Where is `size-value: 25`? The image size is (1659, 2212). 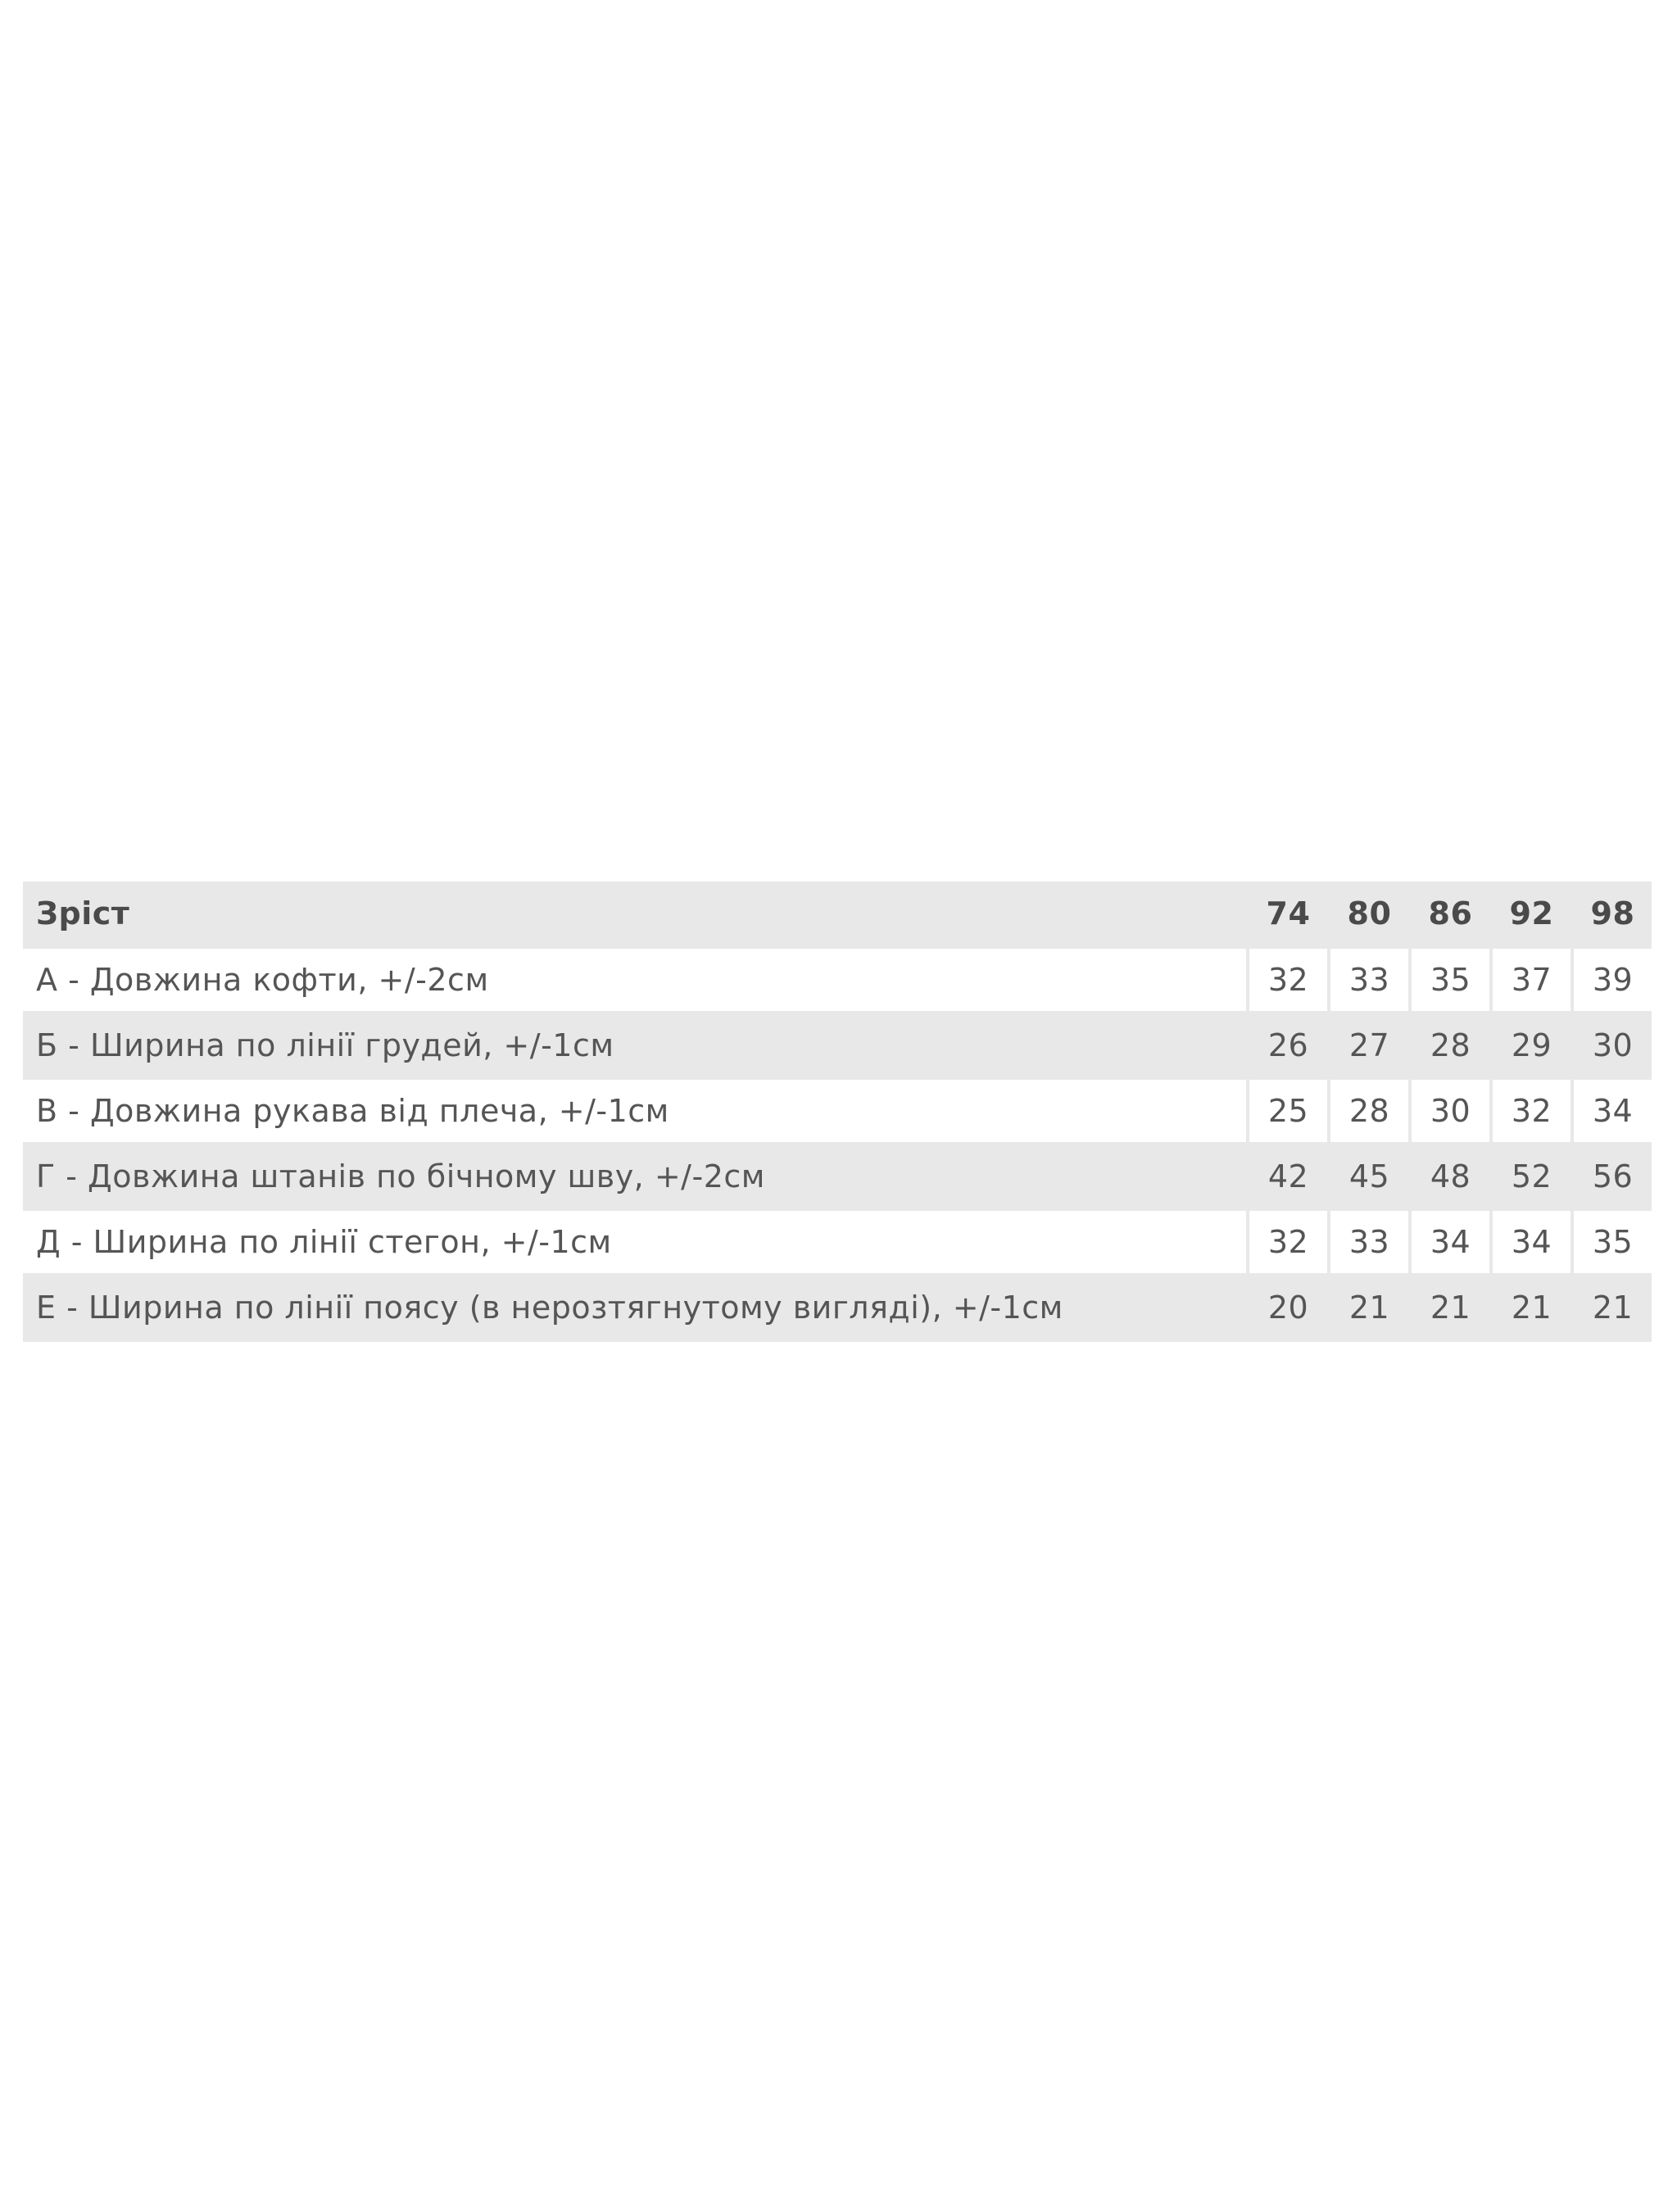 size-value: 25 is located at coordinates (1288, 1111).